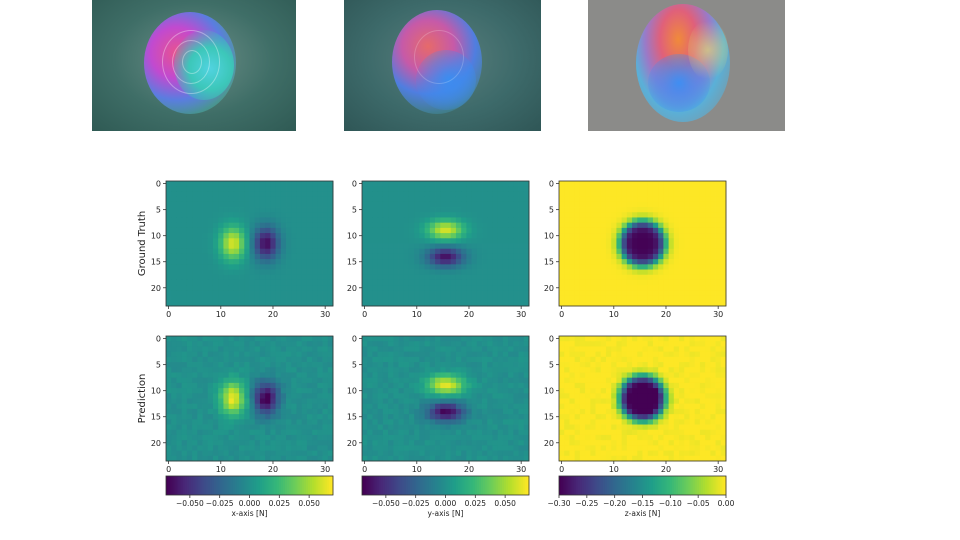  Describe the element at coordinates (643, 485) in the screenshot. I see `colorbar-z` at that location.